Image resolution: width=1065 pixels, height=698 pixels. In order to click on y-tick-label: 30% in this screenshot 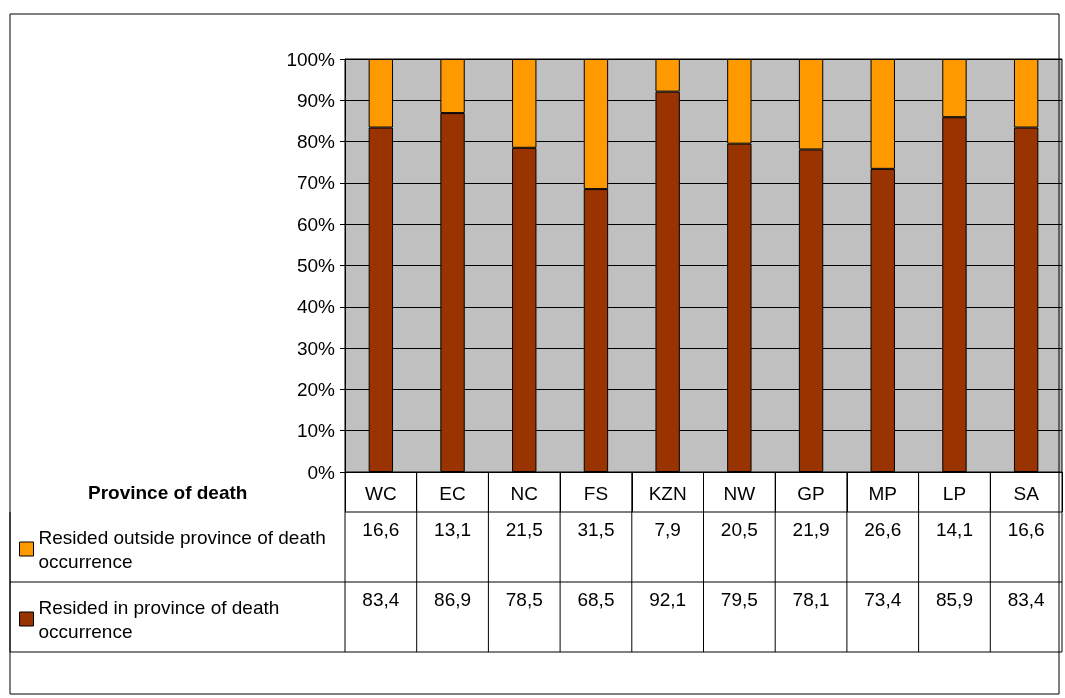, I will do `click(316, 348)`.